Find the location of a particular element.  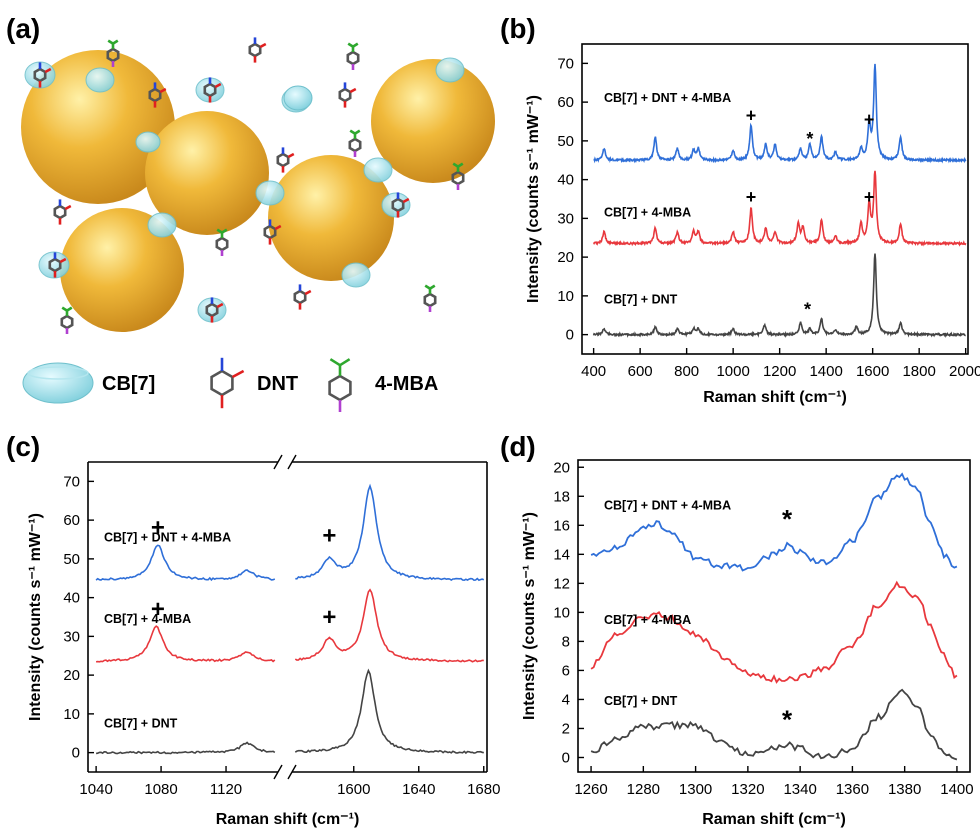

y-tick-label: 0 is located at coordinates (566, 757).